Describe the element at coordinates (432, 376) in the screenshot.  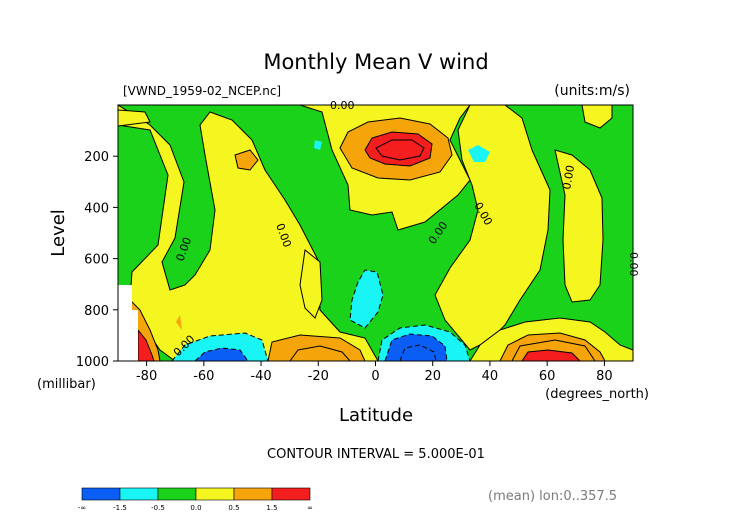
I see `x-tick-label: 20` at that location.